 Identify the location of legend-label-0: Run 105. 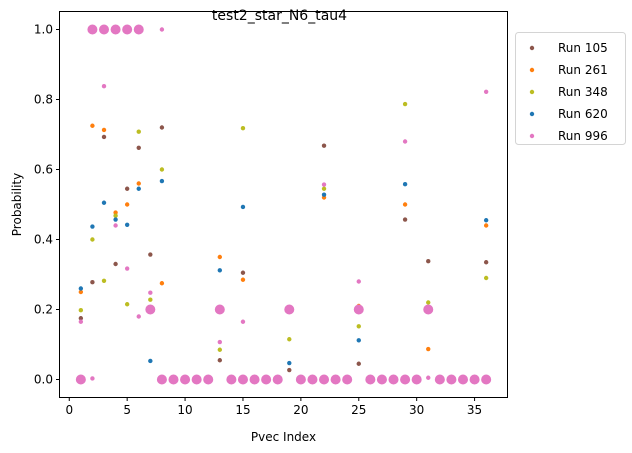
(583, 48).